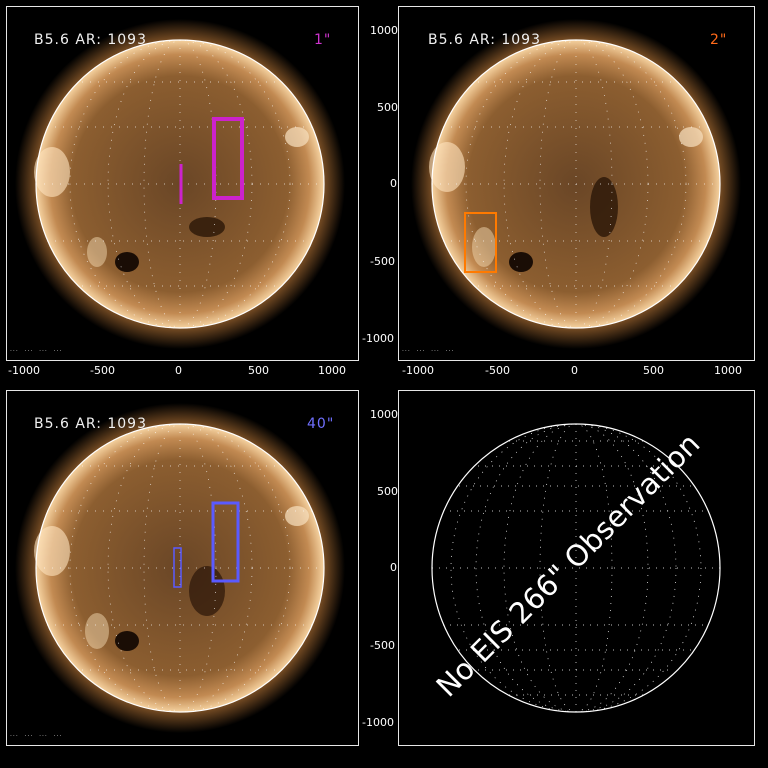  What do you see at coordinates (480, 242) in the screenshot?
I see `roi-box` at bounding box center [480, 242].